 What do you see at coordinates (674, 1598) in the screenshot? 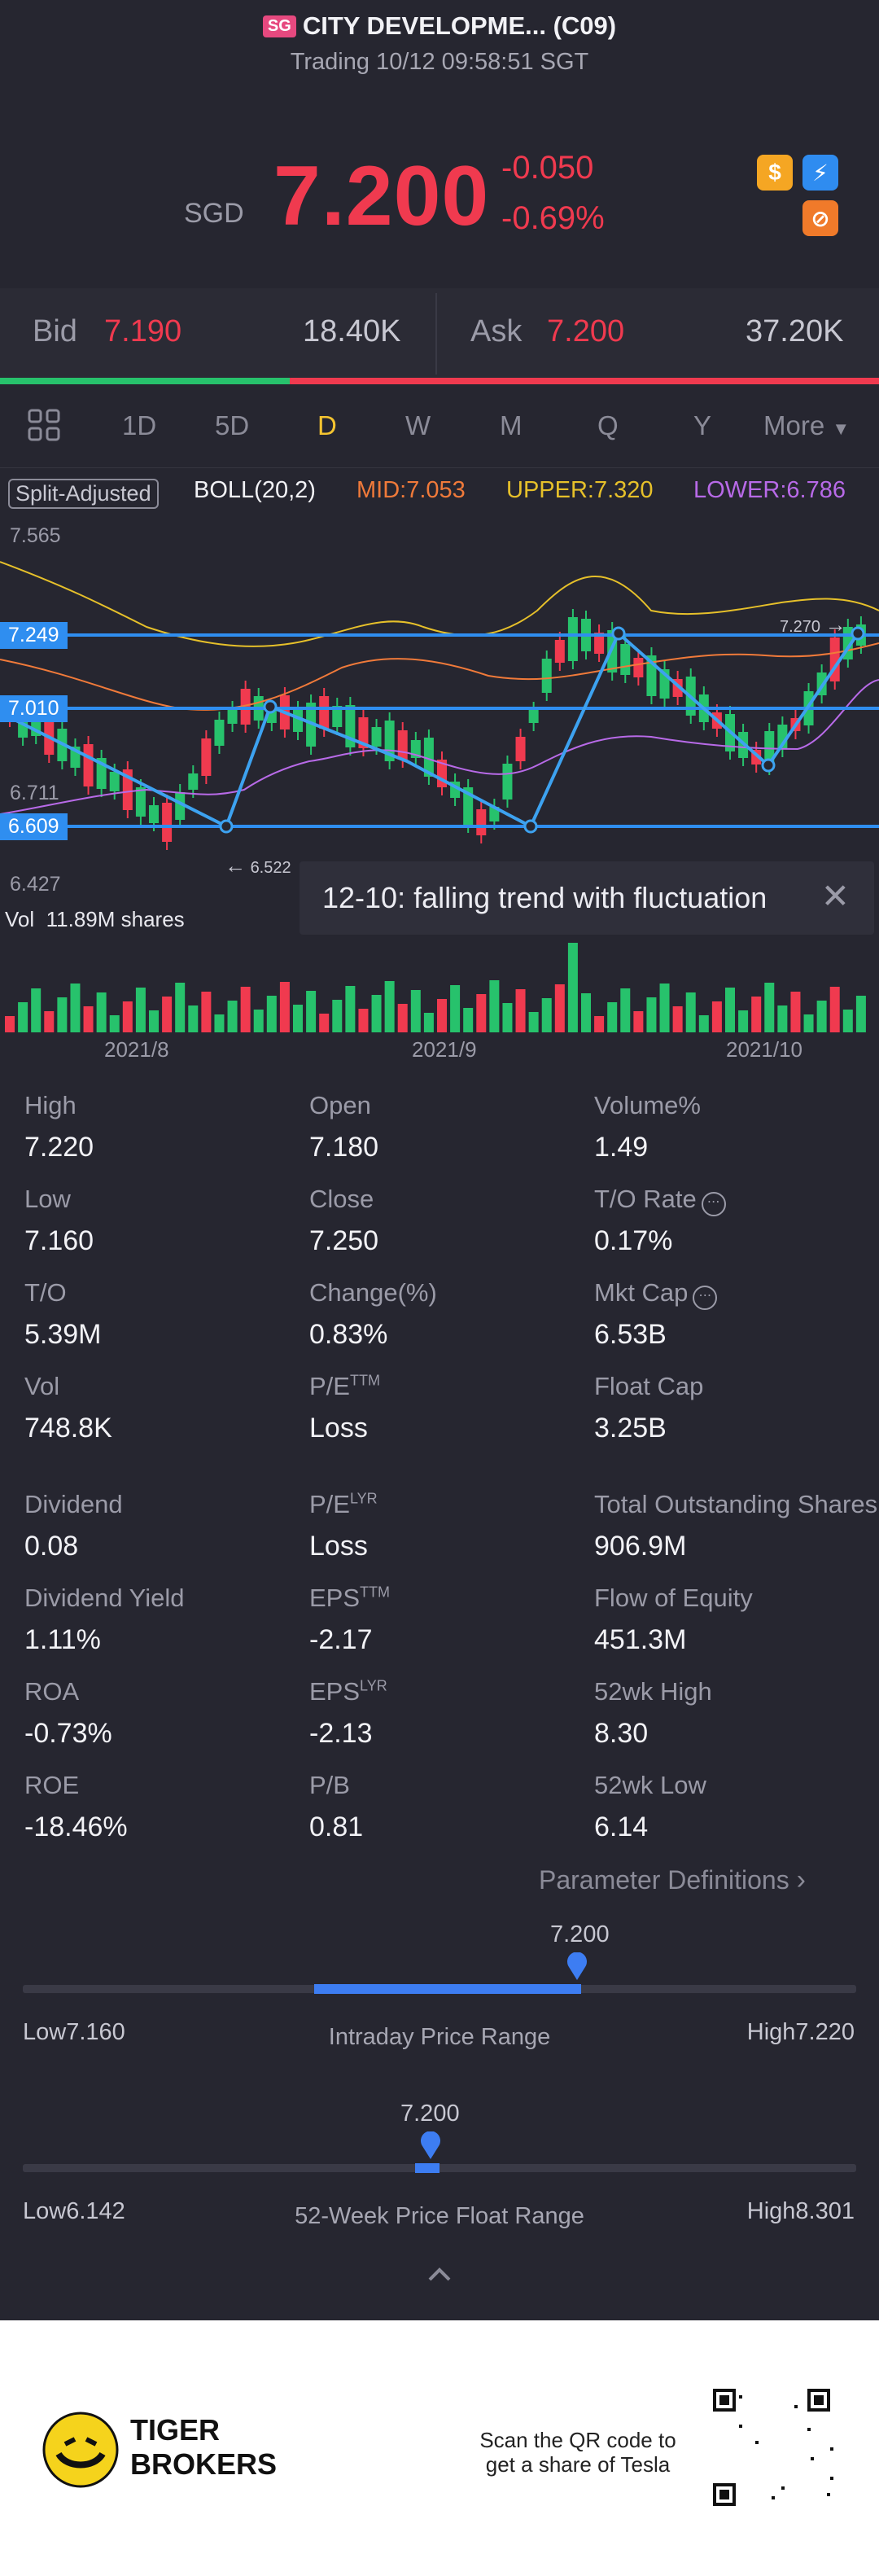
I see `stat-label-text: Flow of Equity` at bounding box center [674, 1598].